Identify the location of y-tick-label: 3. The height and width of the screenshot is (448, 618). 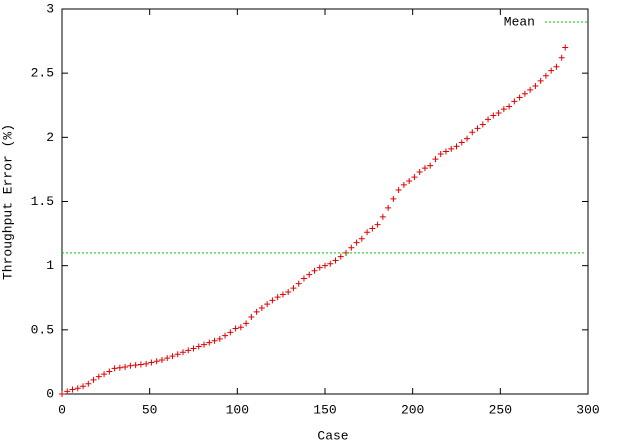
(50, 8).